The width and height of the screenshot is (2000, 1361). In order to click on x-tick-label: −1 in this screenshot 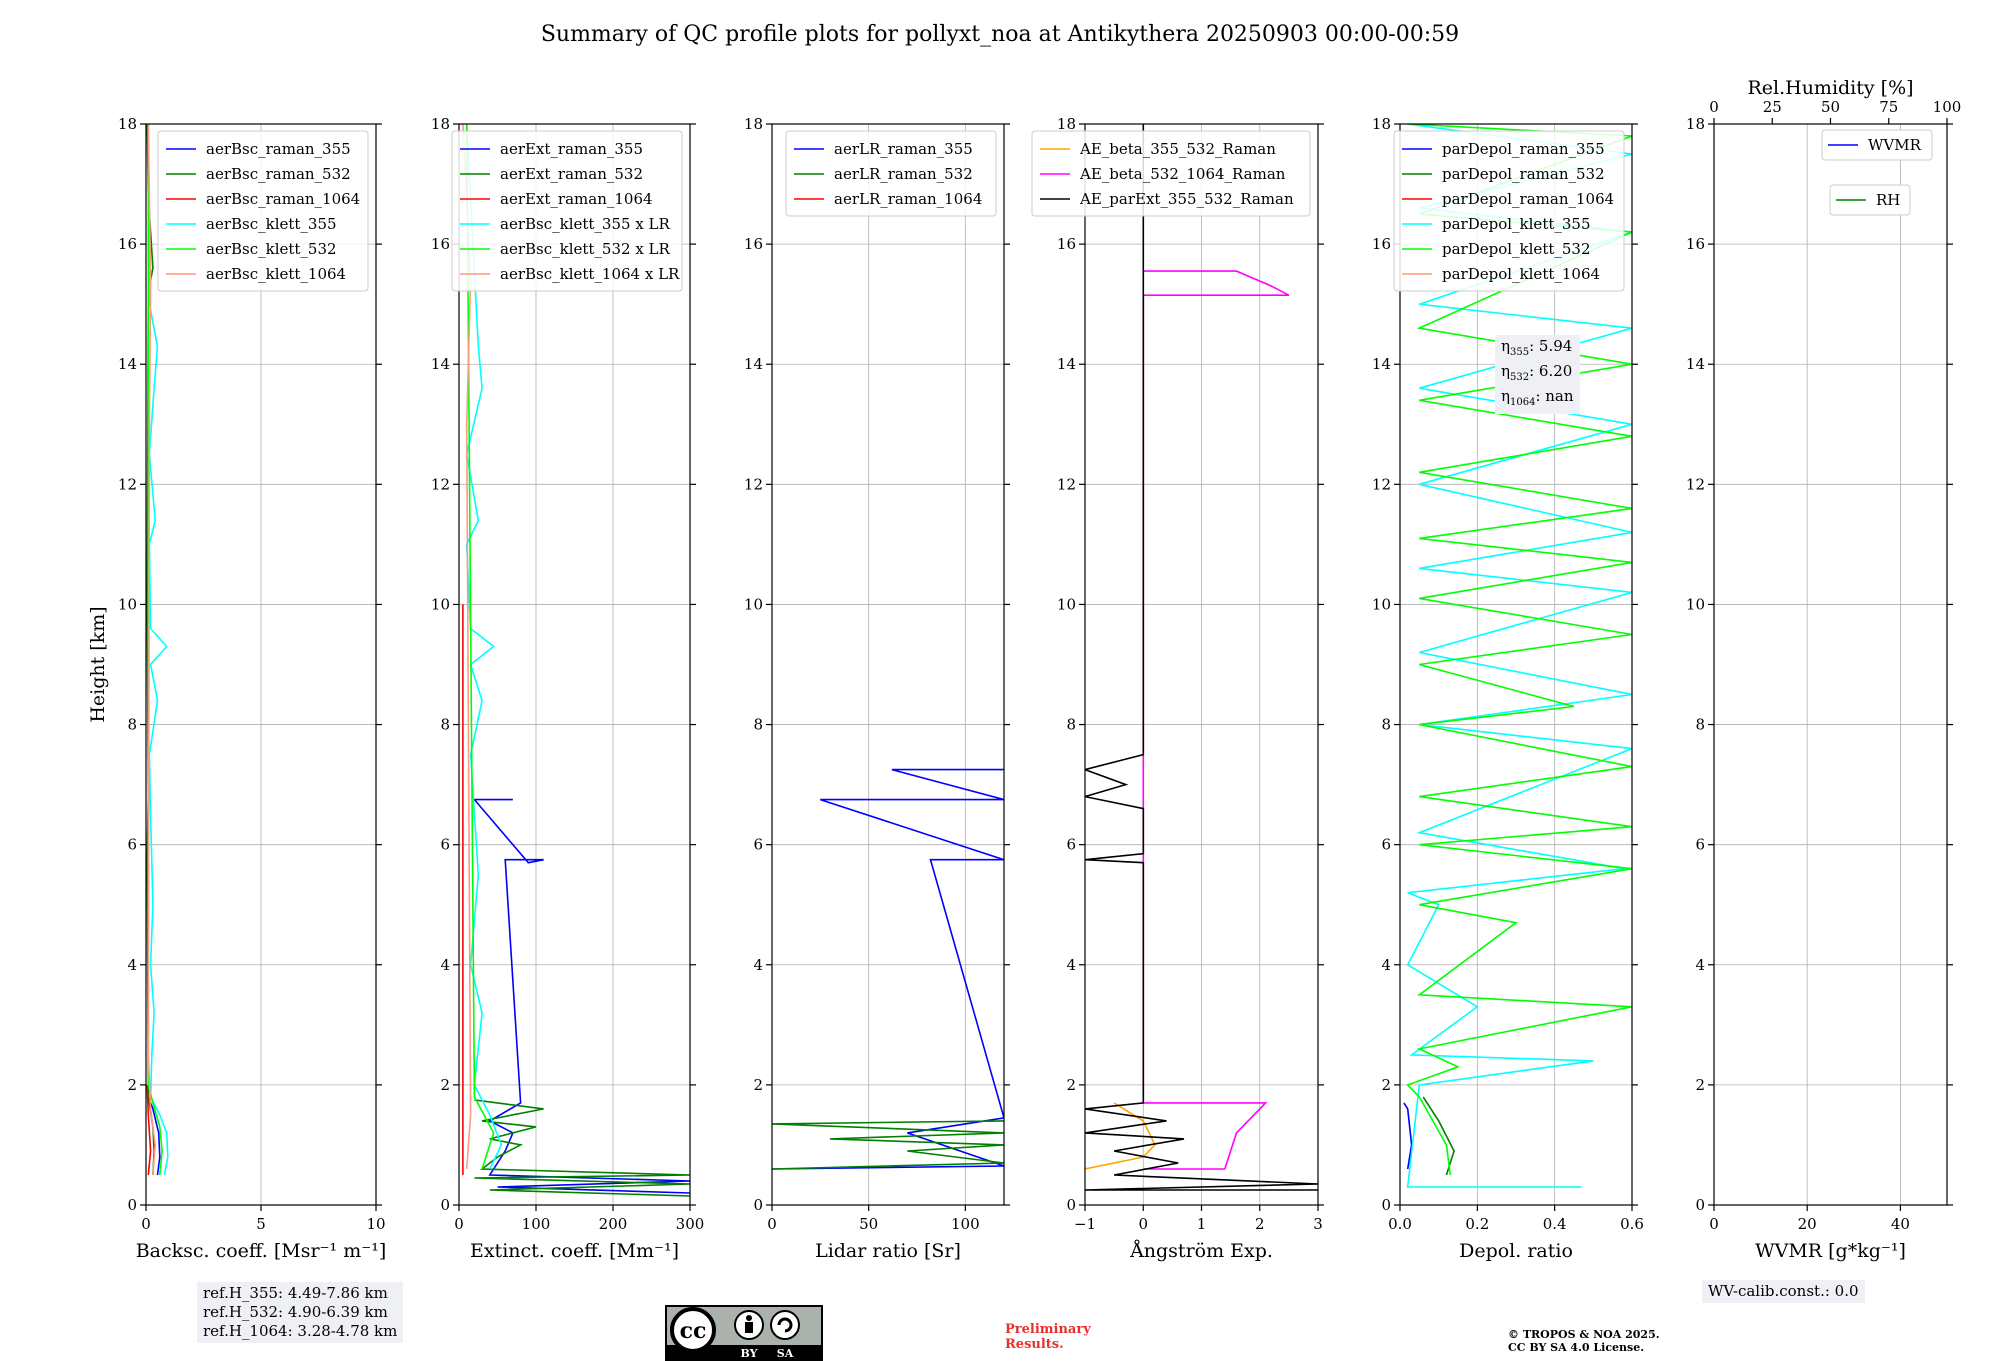, I will do `click(1085, 1224)`.